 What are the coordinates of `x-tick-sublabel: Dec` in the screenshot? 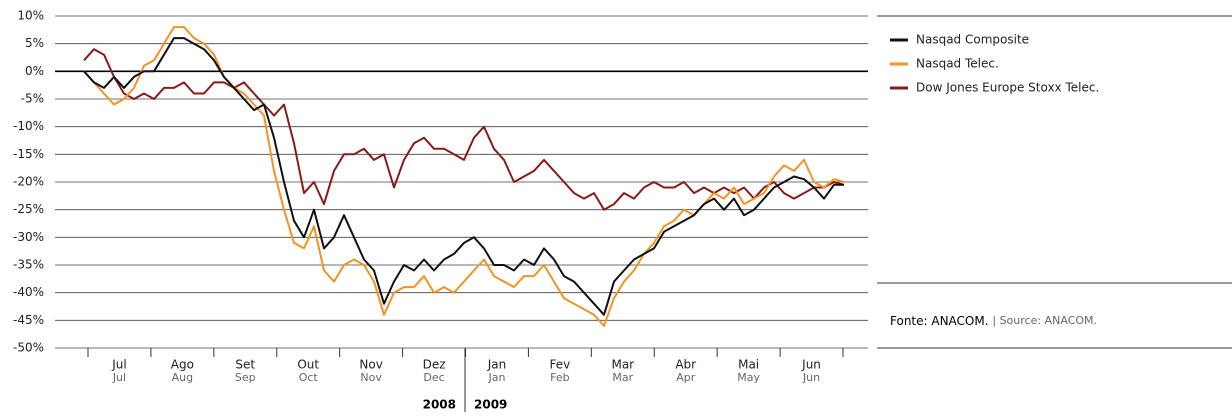 It's located at (433, 377).